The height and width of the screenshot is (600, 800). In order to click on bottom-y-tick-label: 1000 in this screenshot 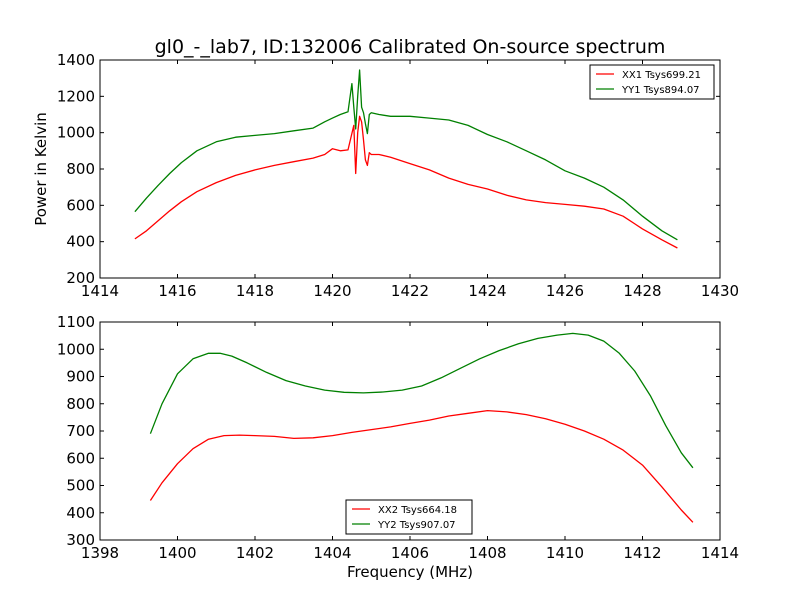, I will do `click(76, 349)`.